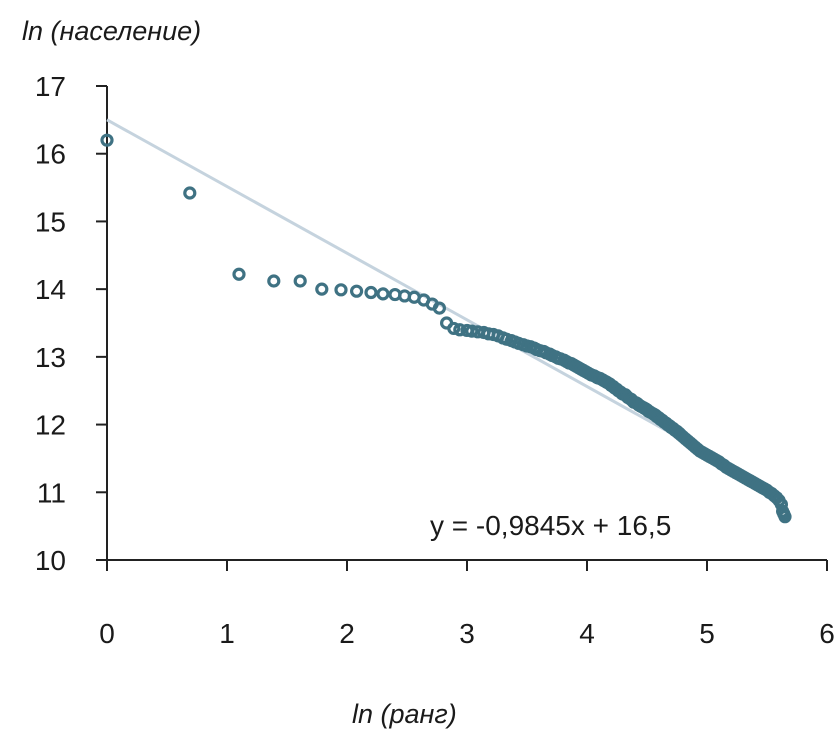 The height and width of the screenshot is (734, 838). What do you see at coordinates (50, 425) in the screenshot?
I see `y-tick-label: 12` at bounding box center [50, 425].